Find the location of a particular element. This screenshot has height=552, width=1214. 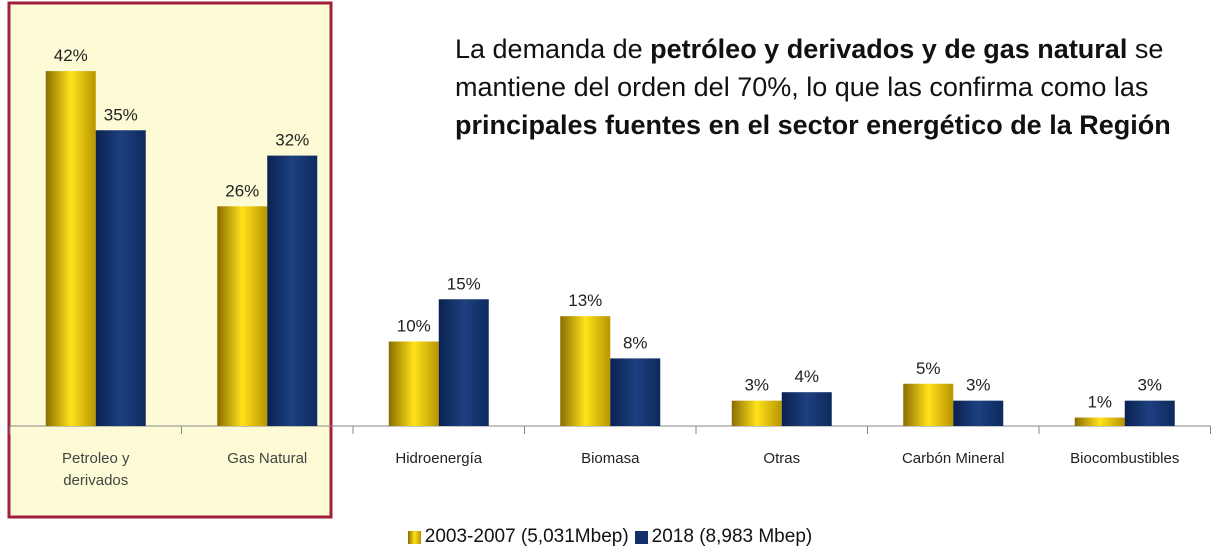

x-tick-label: Gas Natural is located at coordinates (267, 458).